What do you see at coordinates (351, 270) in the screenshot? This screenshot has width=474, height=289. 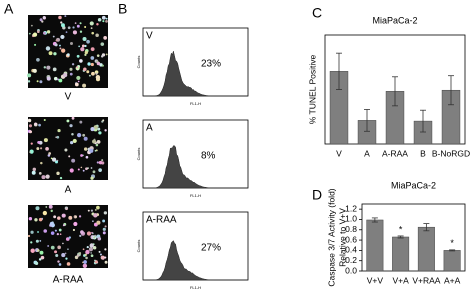 I see `y-tick-label: 0.0` at bounding box center [351, 270].